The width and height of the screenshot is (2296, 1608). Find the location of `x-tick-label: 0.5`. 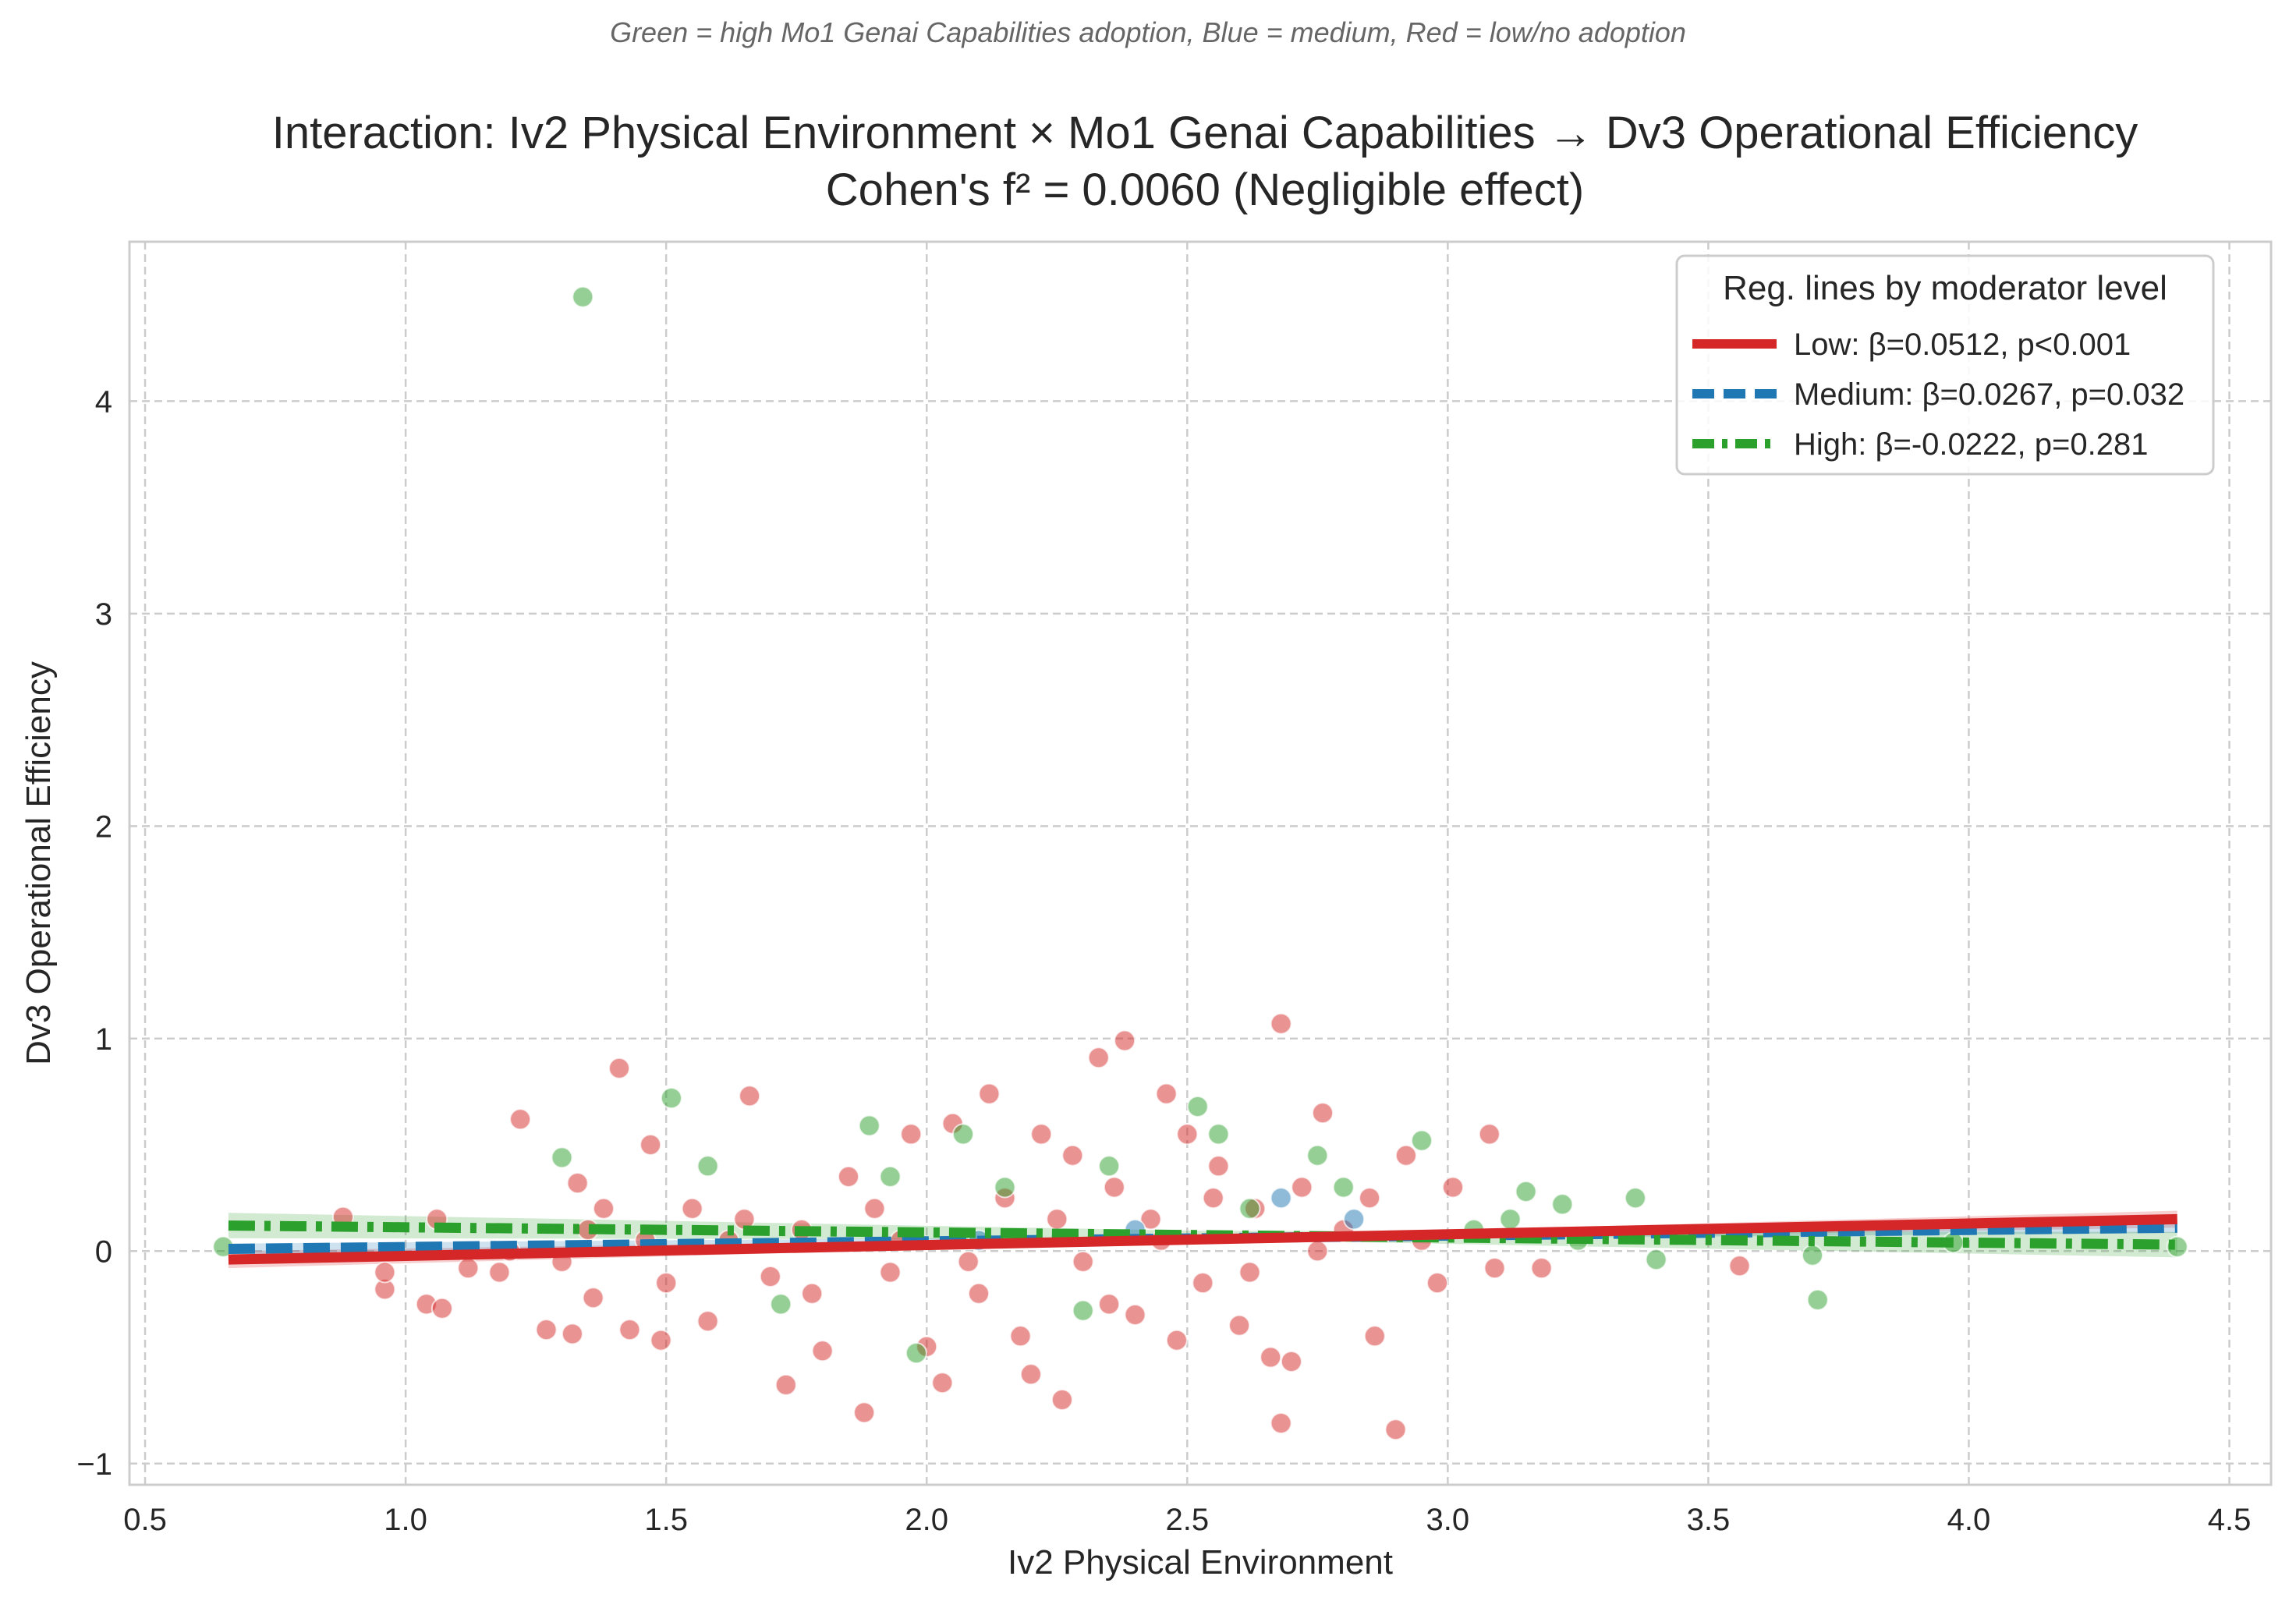

x-tick-label: 0.5 is located at coordinates (145, 1520).